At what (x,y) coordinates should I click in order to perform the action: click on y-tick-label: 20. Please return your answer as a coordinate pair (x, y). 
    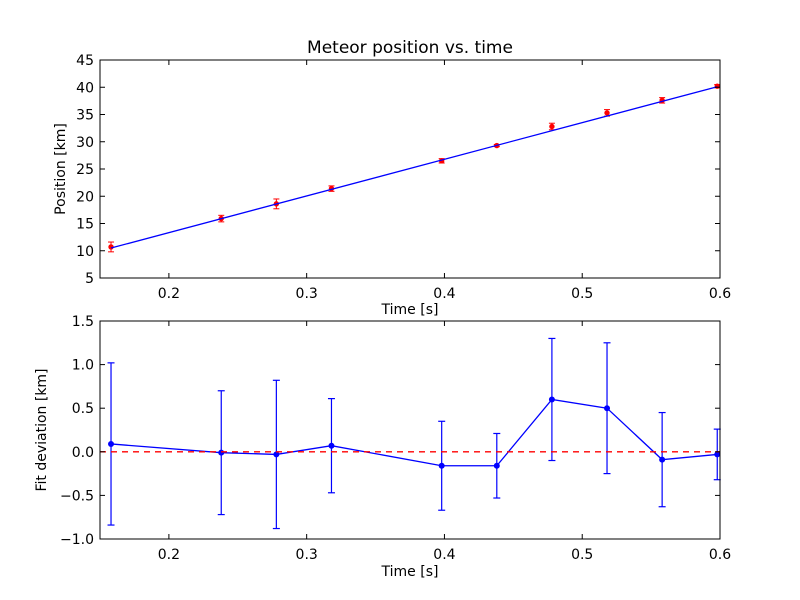
    Looking at the image, I should click on (85, 197).